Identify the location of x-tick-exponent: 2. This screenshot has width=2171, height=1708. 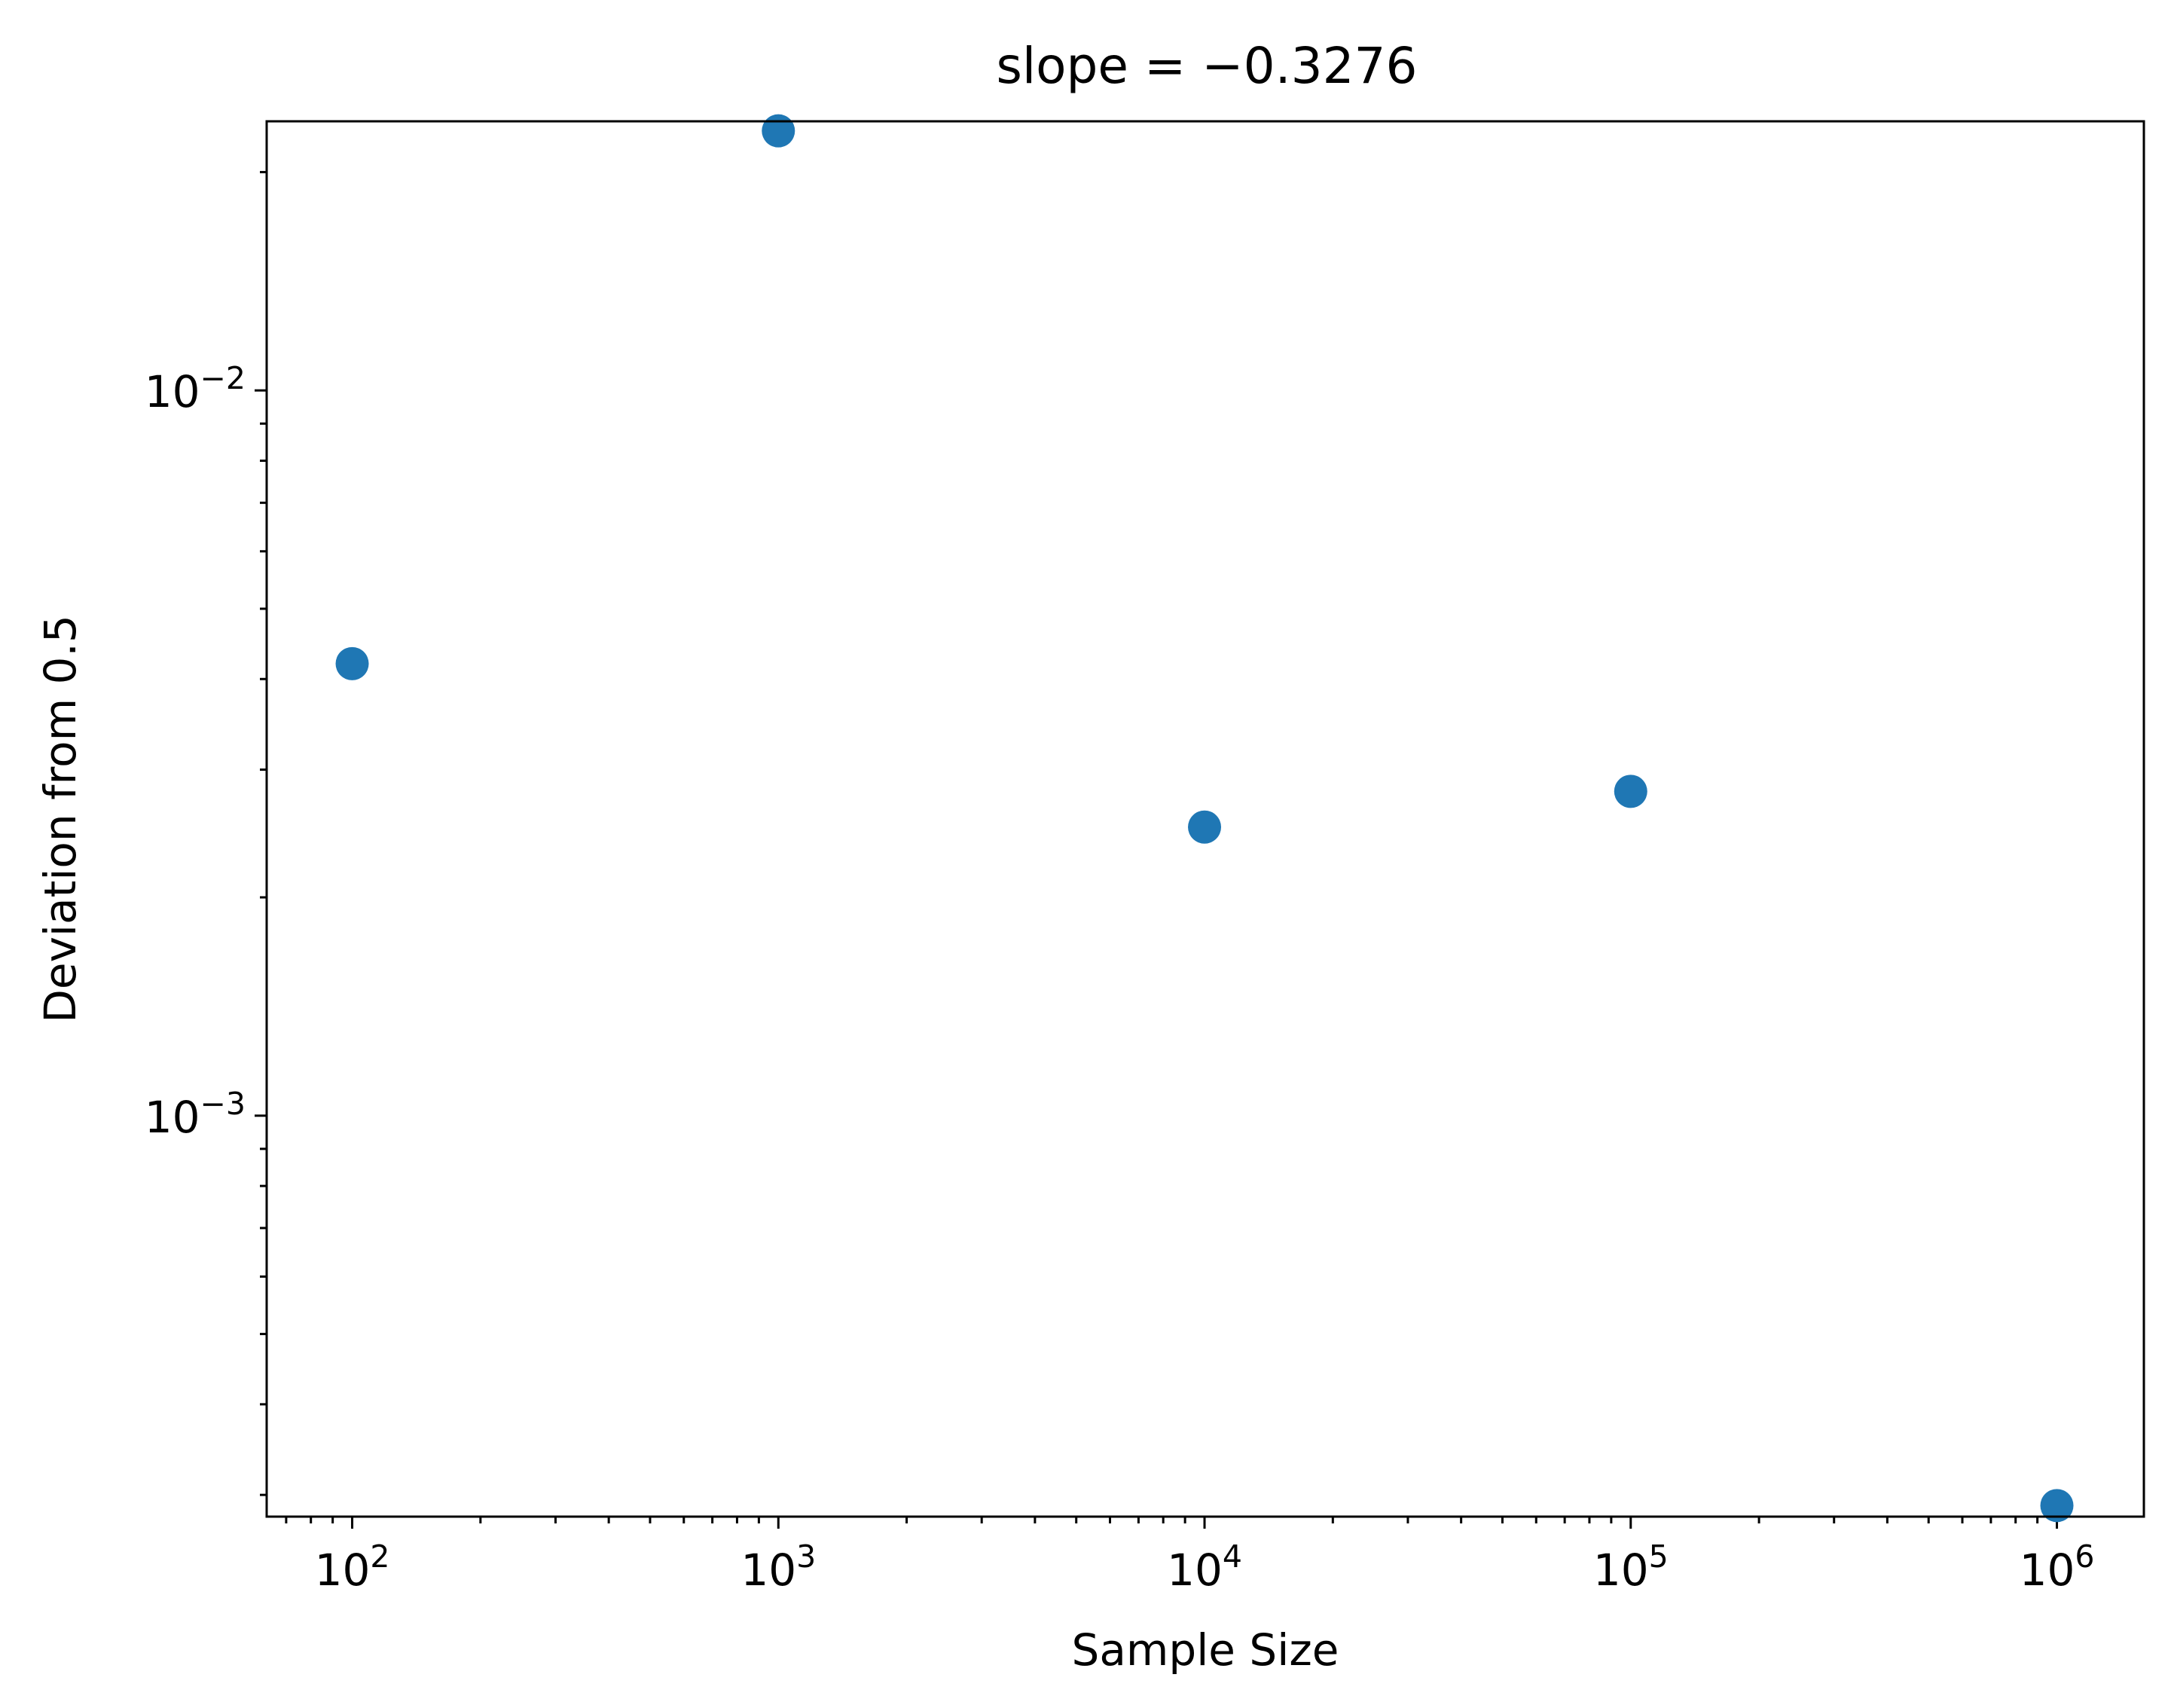
(379, 1556).